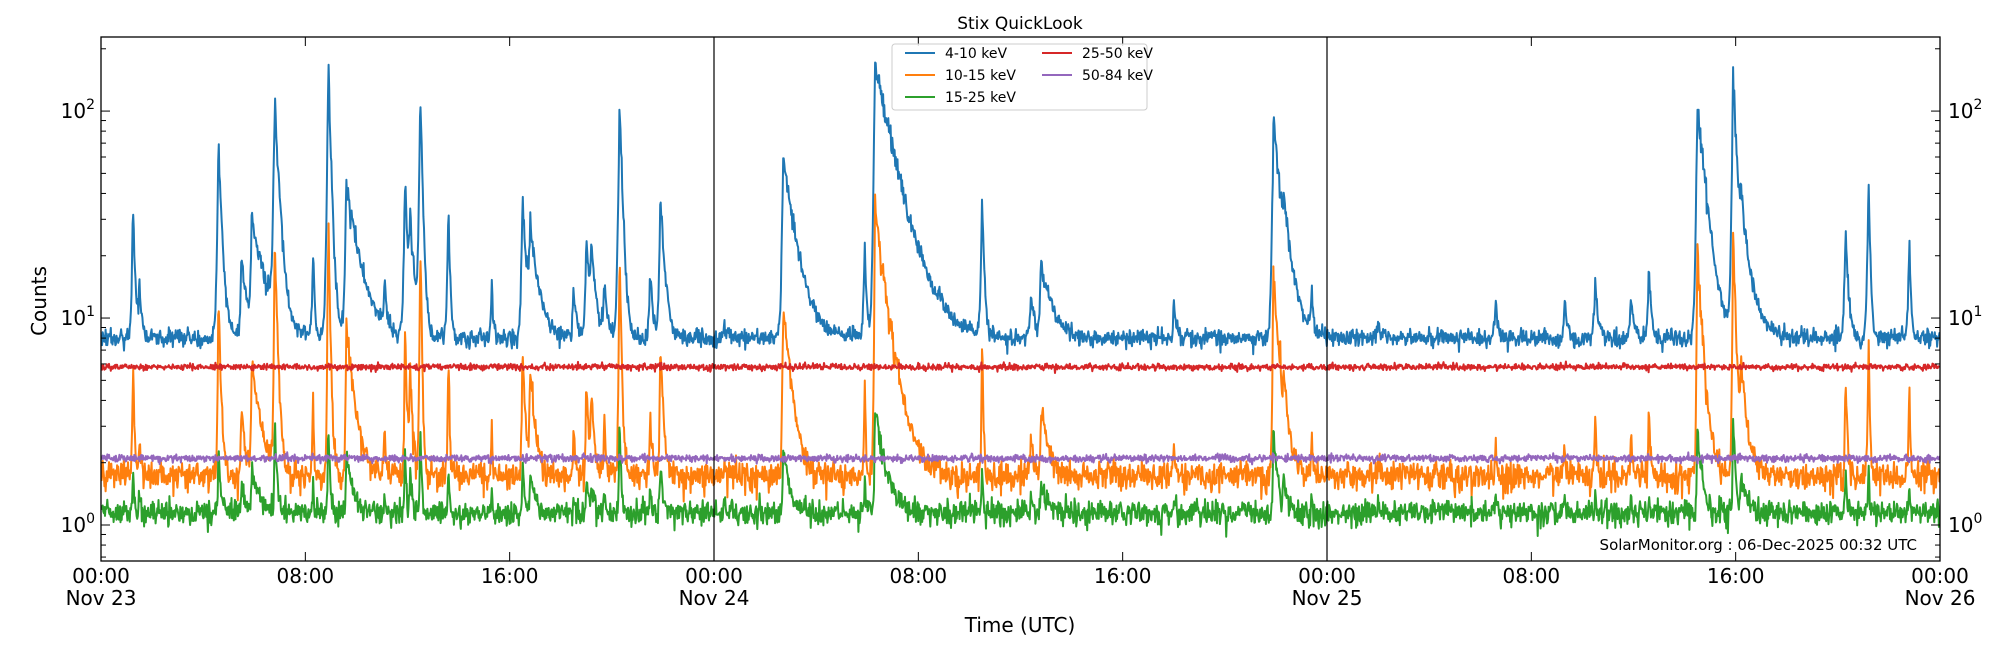  Describe the element at coordinates (1327, 598) in the screenshot. I see `x-tick-date-label: Nov 25` at that location.